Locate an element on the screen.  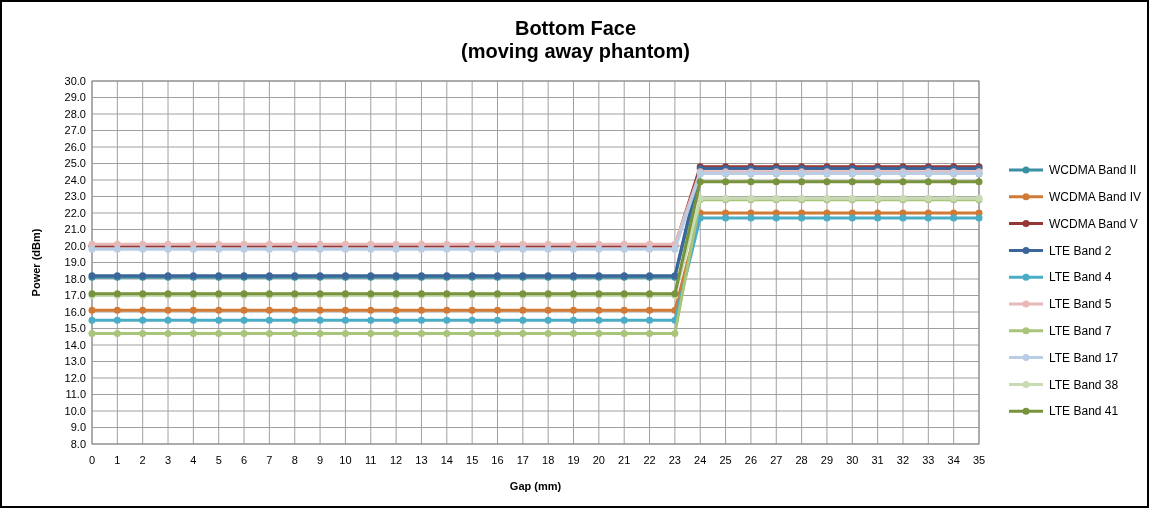
y-tick-label: 12.0 is located at coordinates (75, 377).